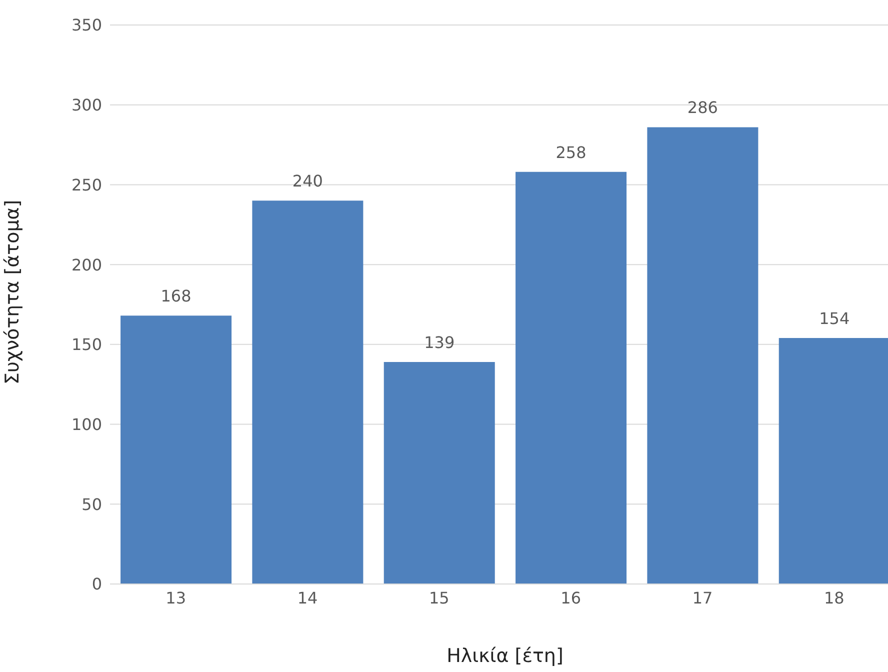 The width and height of the screenshot is (888, 672). Describe the element at coordinates (439, 598) in the screenshot. I see `x-tick-label: 15` at that location.